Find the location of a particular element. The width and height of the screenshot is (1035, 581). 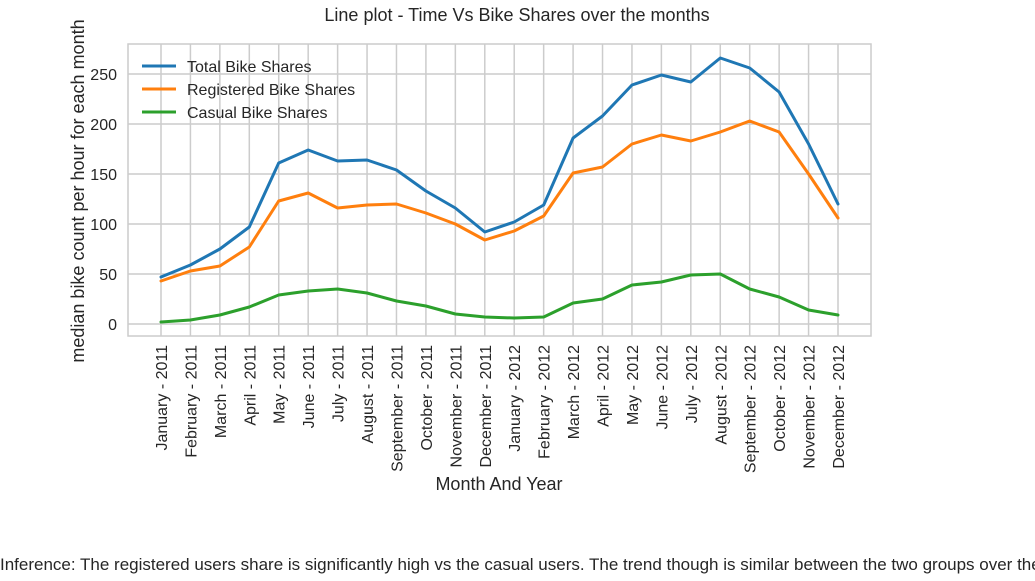

y-tick-label: 50 is located at coordinates (108, 275).